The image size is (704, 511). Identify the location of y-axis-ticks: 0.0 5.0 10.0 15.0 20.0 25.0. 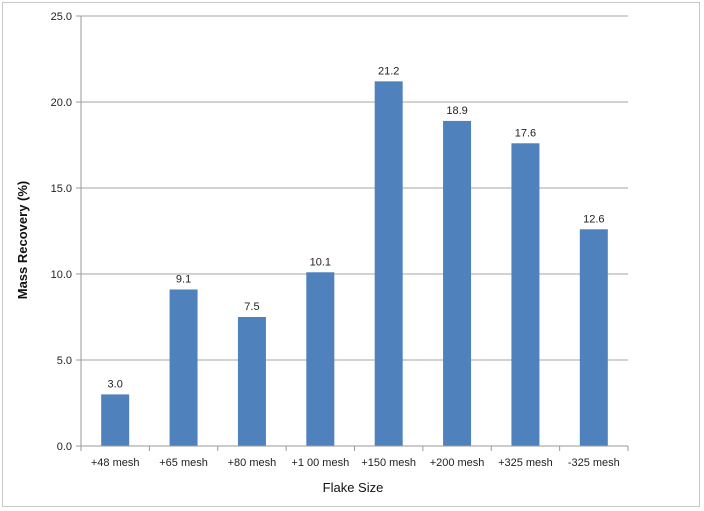
(66, 232).